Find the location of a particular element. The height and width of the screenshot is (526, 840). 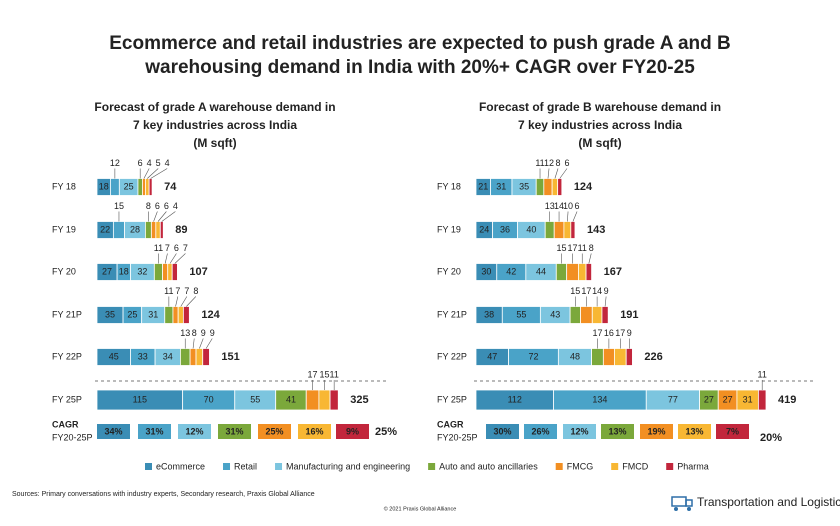

data-label: 40 is located at coordinates (531, 229).